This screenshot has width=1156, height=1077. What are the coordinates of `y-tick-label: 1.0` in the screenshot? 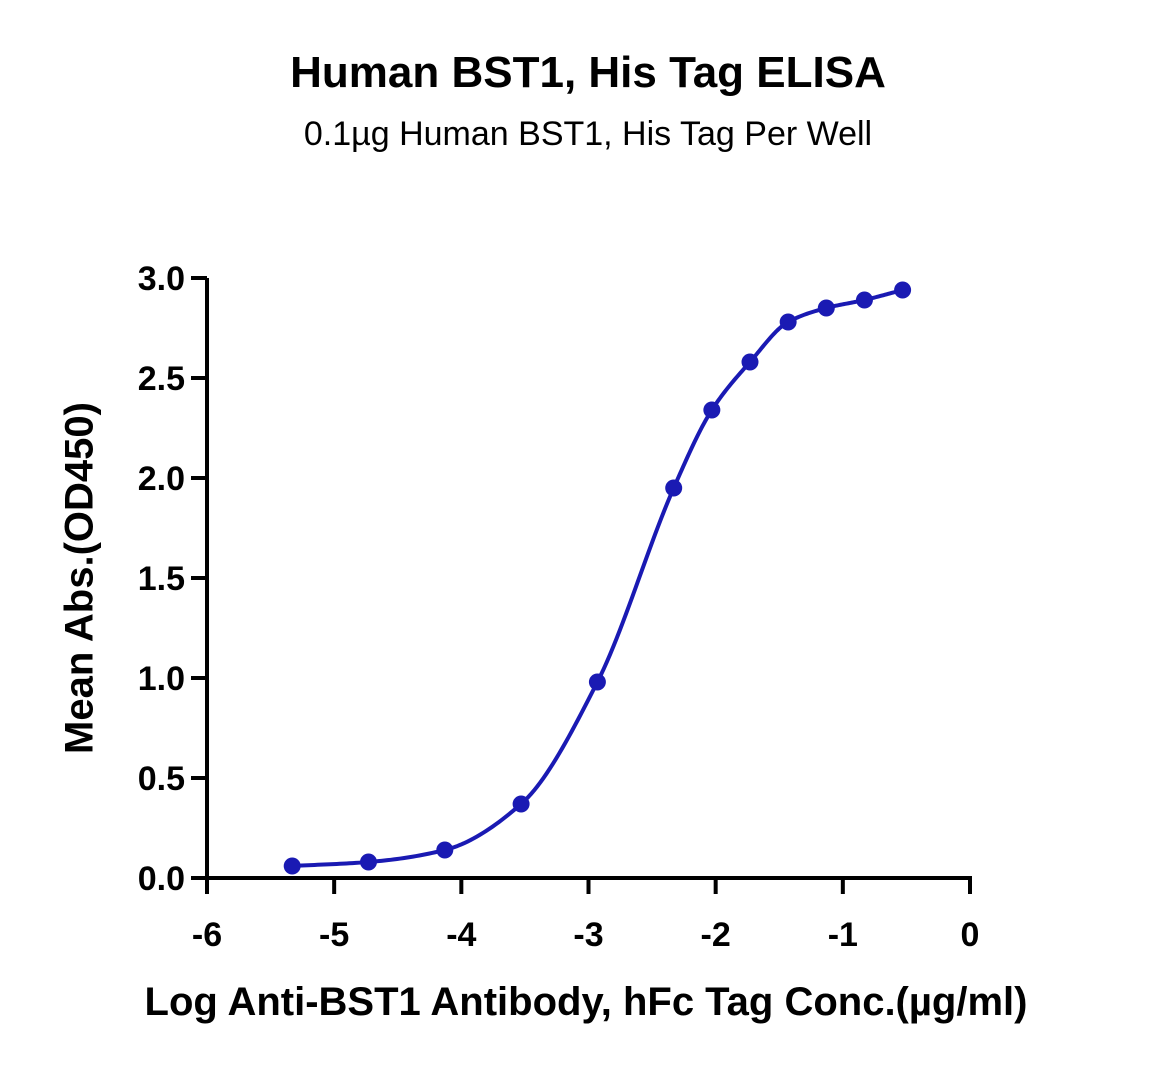 It's located at (161, 679).